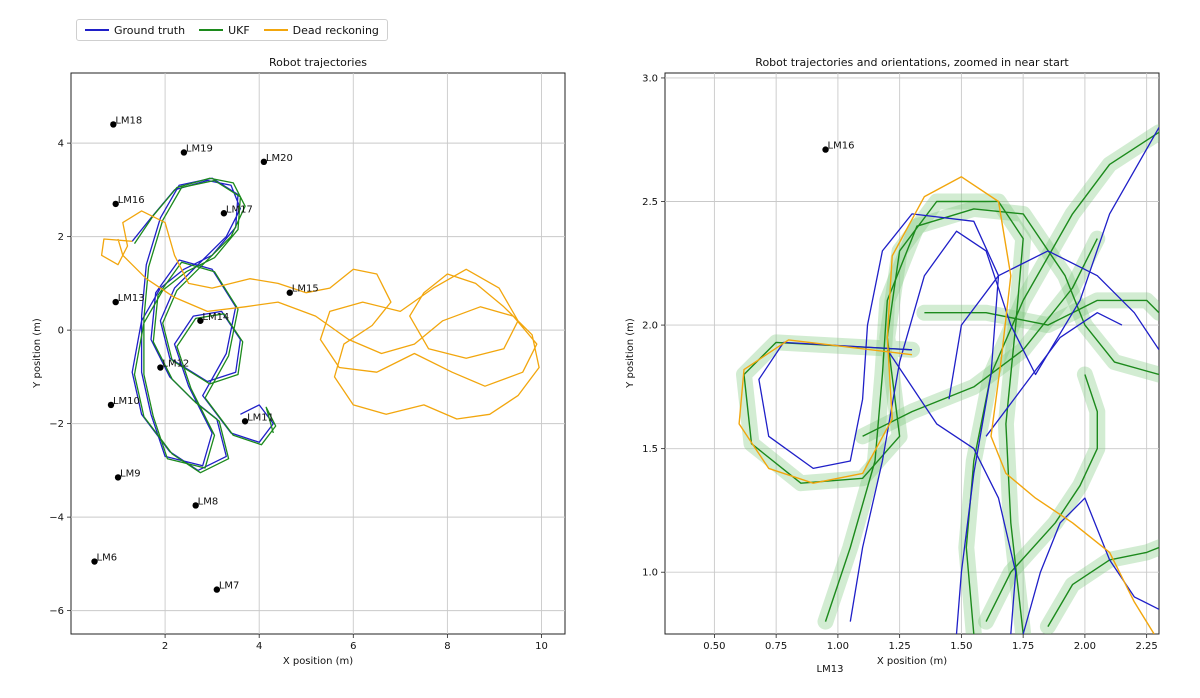 The image size is (1200, 698). Describe the element at coordinates (260, 417) in the screenshot. I see `left-landmark-label-lm11: LM11` at that location.